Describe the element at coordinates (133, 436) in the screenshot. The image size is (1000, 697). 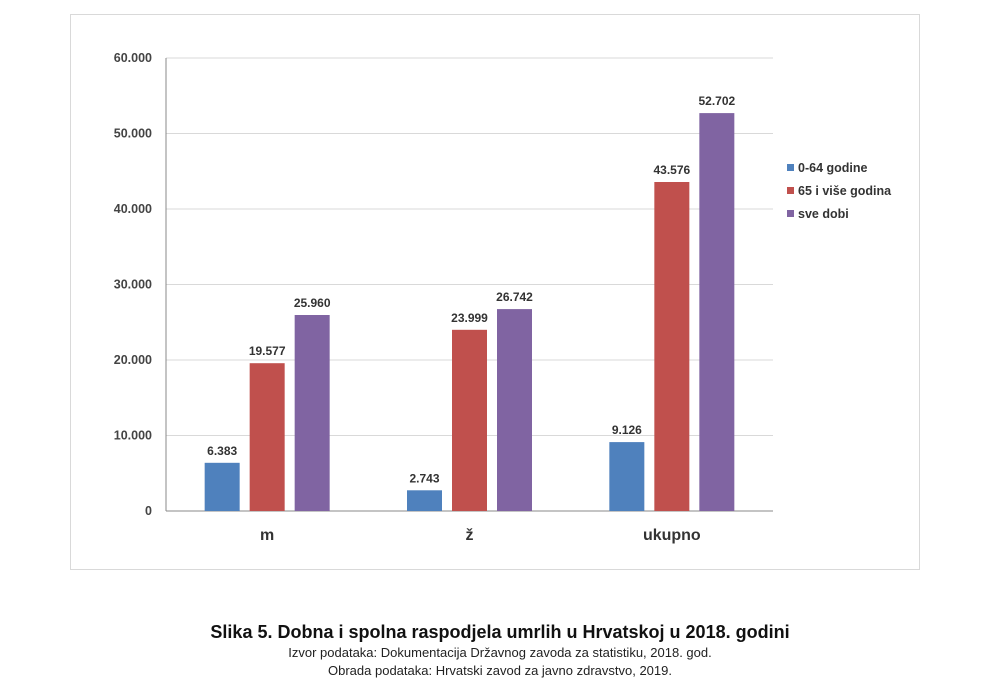
I see `y-tick-label: 10.000` at that location.